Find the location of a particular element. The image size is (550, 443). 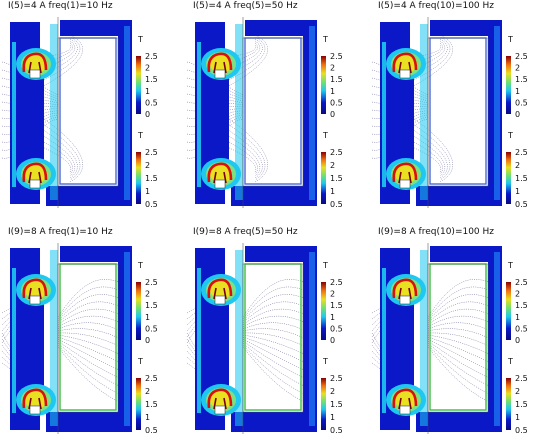

panel-title: I(5)=4 A freq(5)=50 Hz is located at coordinates (245, 6).